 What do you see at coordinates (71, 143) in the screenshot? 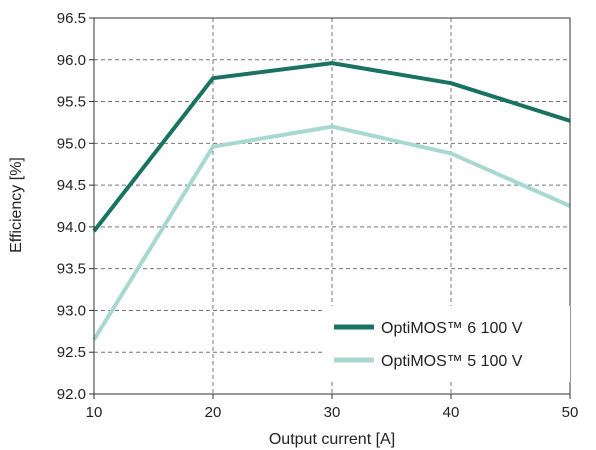
I see `y-tick-label: 95.0` at bounding box center [71, 143].